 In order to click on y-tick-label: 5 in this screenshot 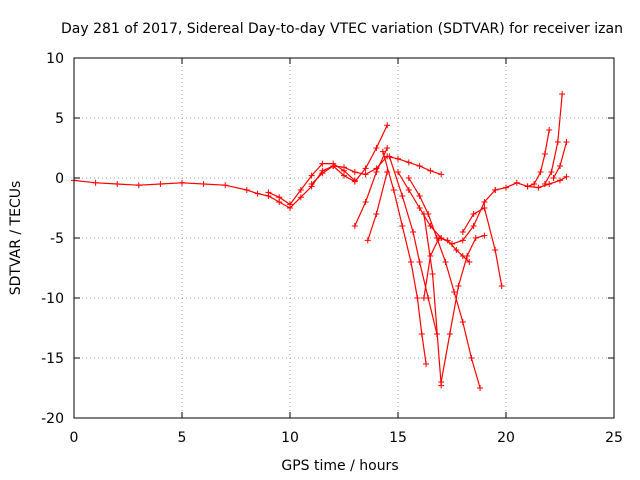, I will do `click(59, 119)`.